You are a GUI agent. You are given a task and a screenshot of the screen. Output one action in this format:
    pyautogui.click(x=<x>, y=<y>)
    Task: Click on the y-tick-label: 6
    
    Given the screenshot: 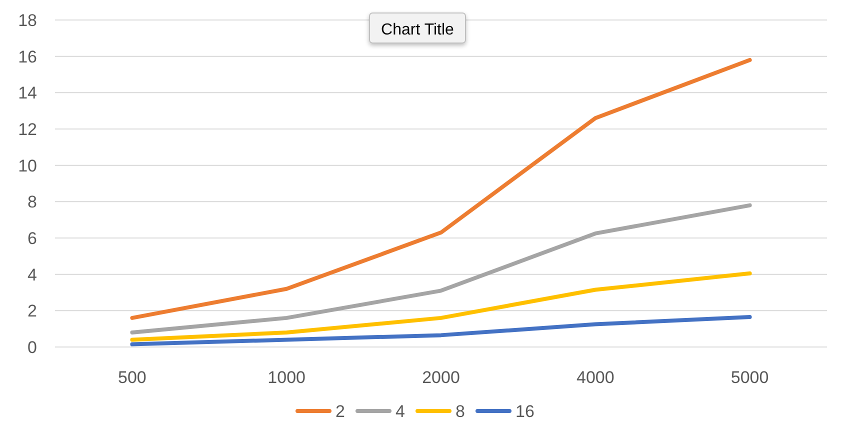 What is the action you would take?
    pyautogui.click(x=32, y=238)
    